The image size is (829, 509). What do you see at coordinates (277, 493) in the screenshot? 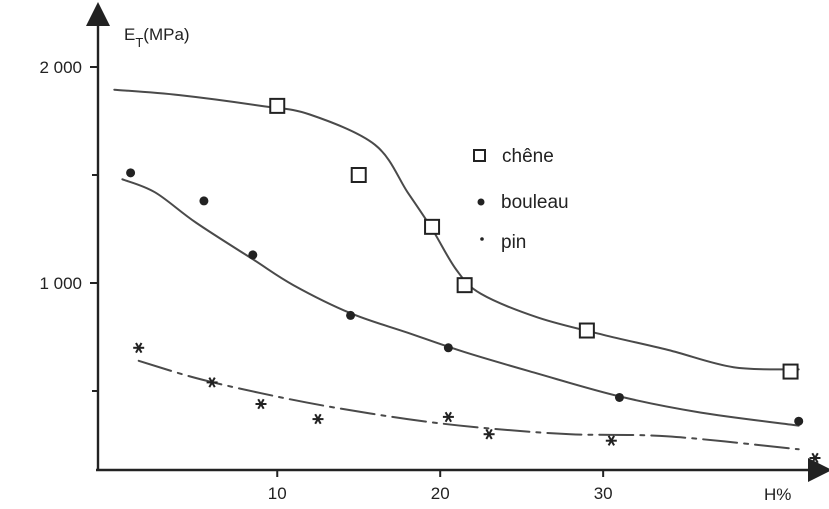
I see `x-tick-label: 10` at bounding box center [277, 493].